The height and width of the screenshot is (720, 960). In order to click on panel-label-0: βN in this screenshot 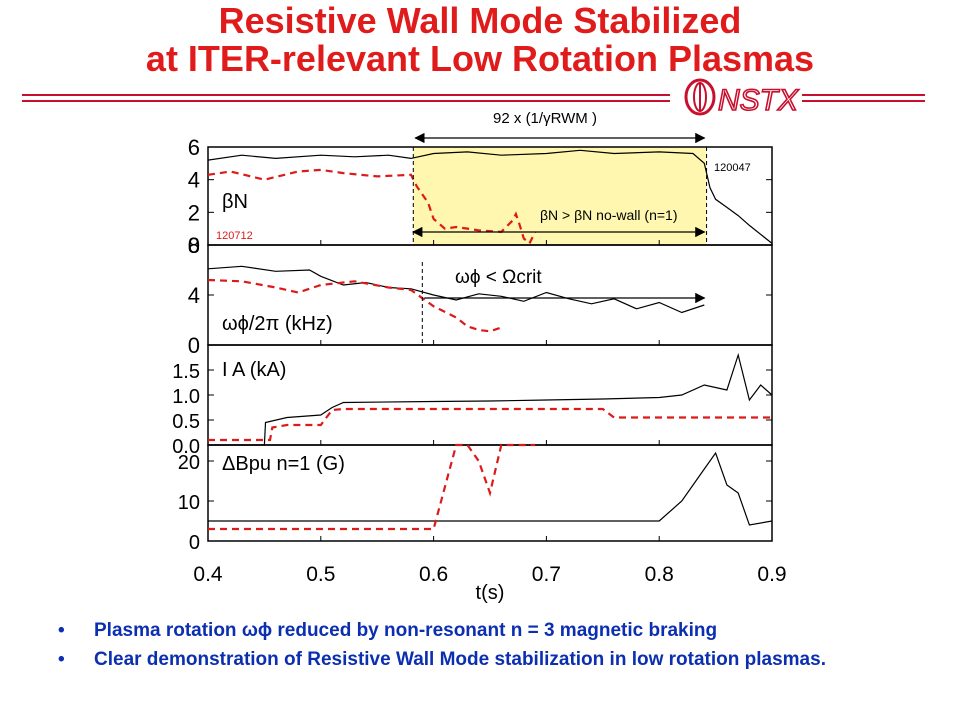, I will do `click(235, 202)`.